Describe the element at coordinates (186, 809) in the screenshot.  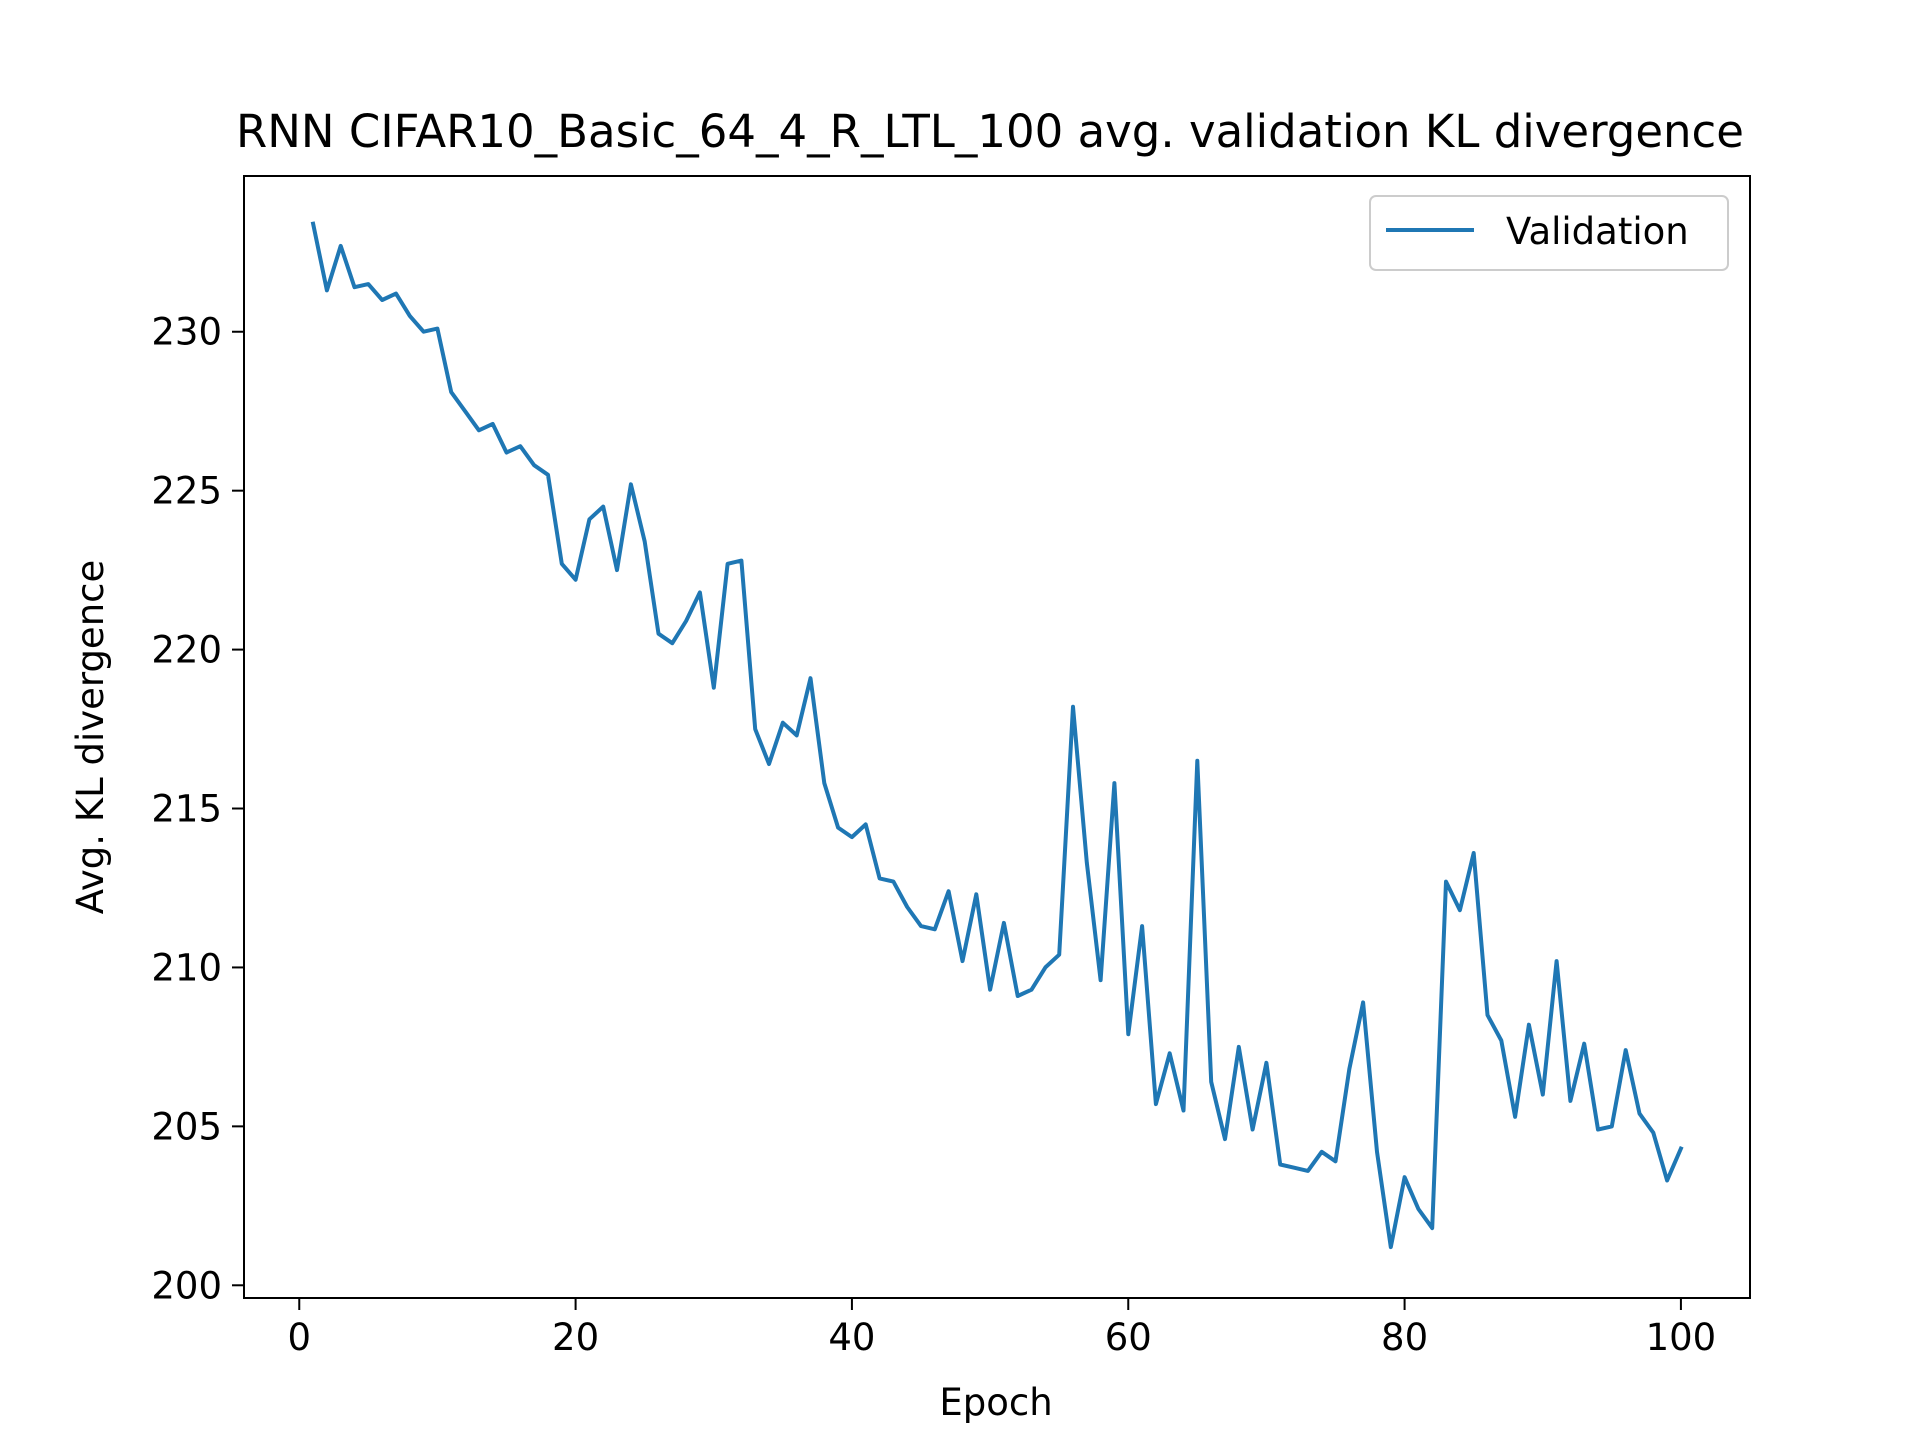
I see `y-tick-label: 215` at that location.